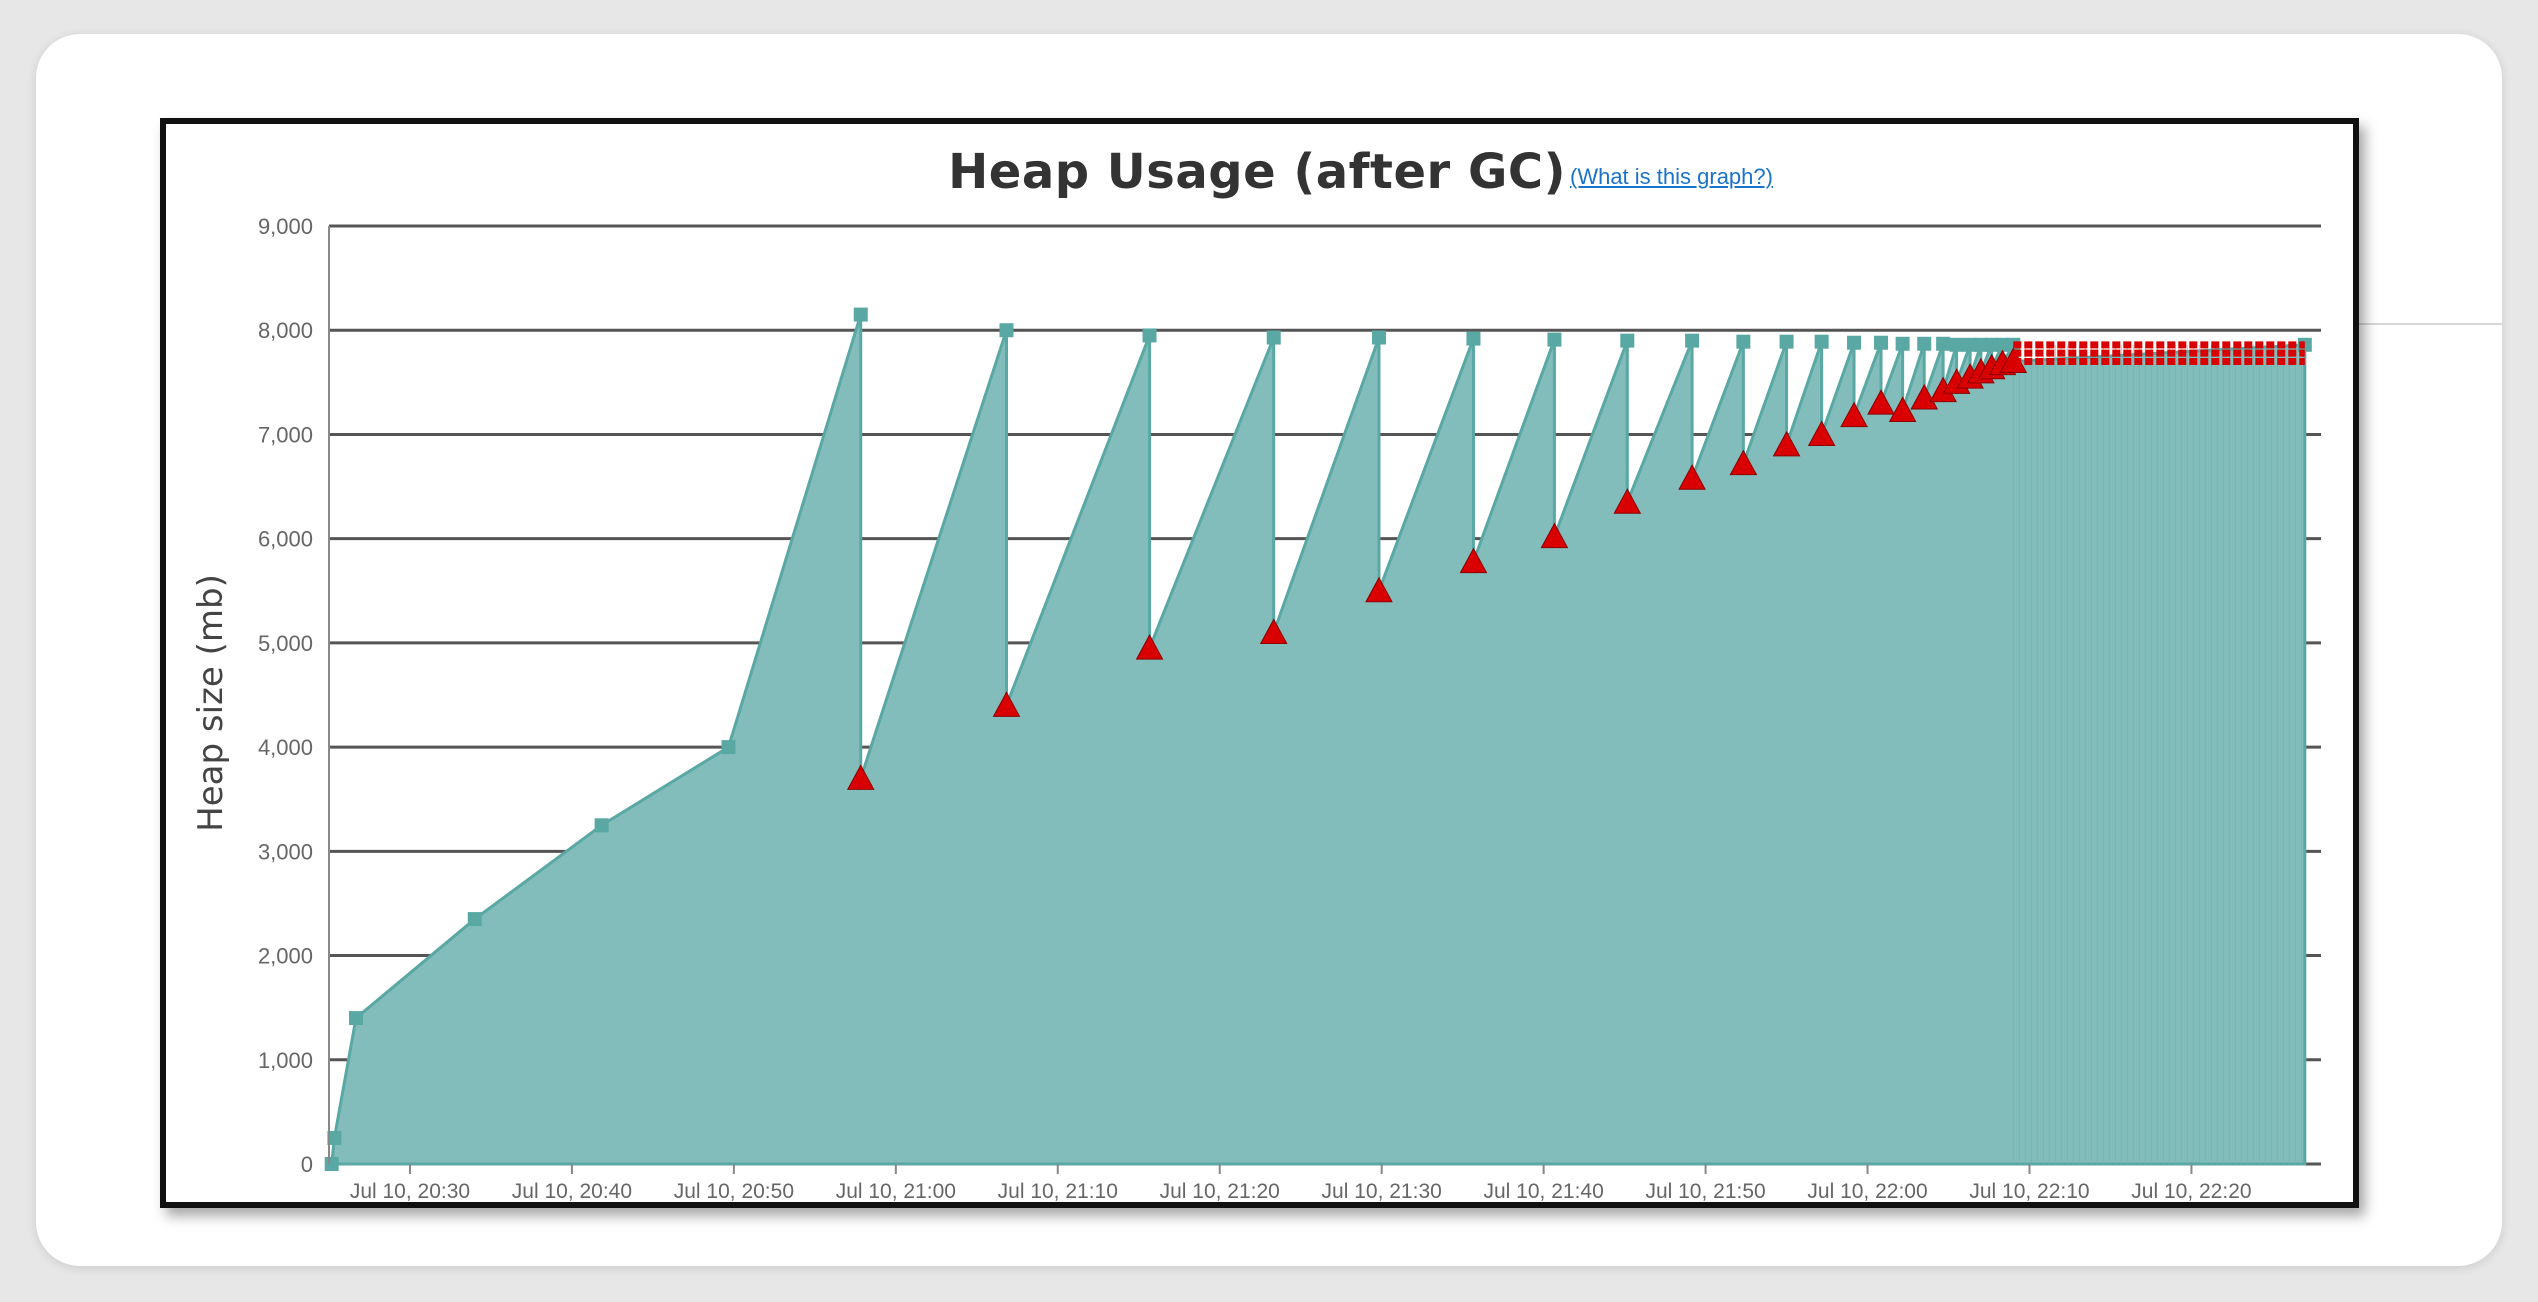 The height and width of the screenshot is (1302, 2538). What do you see at coordinates (307, 1164) in the screenshot?
I see `y-tick-label: 0` at bounding box center [307, 1164].